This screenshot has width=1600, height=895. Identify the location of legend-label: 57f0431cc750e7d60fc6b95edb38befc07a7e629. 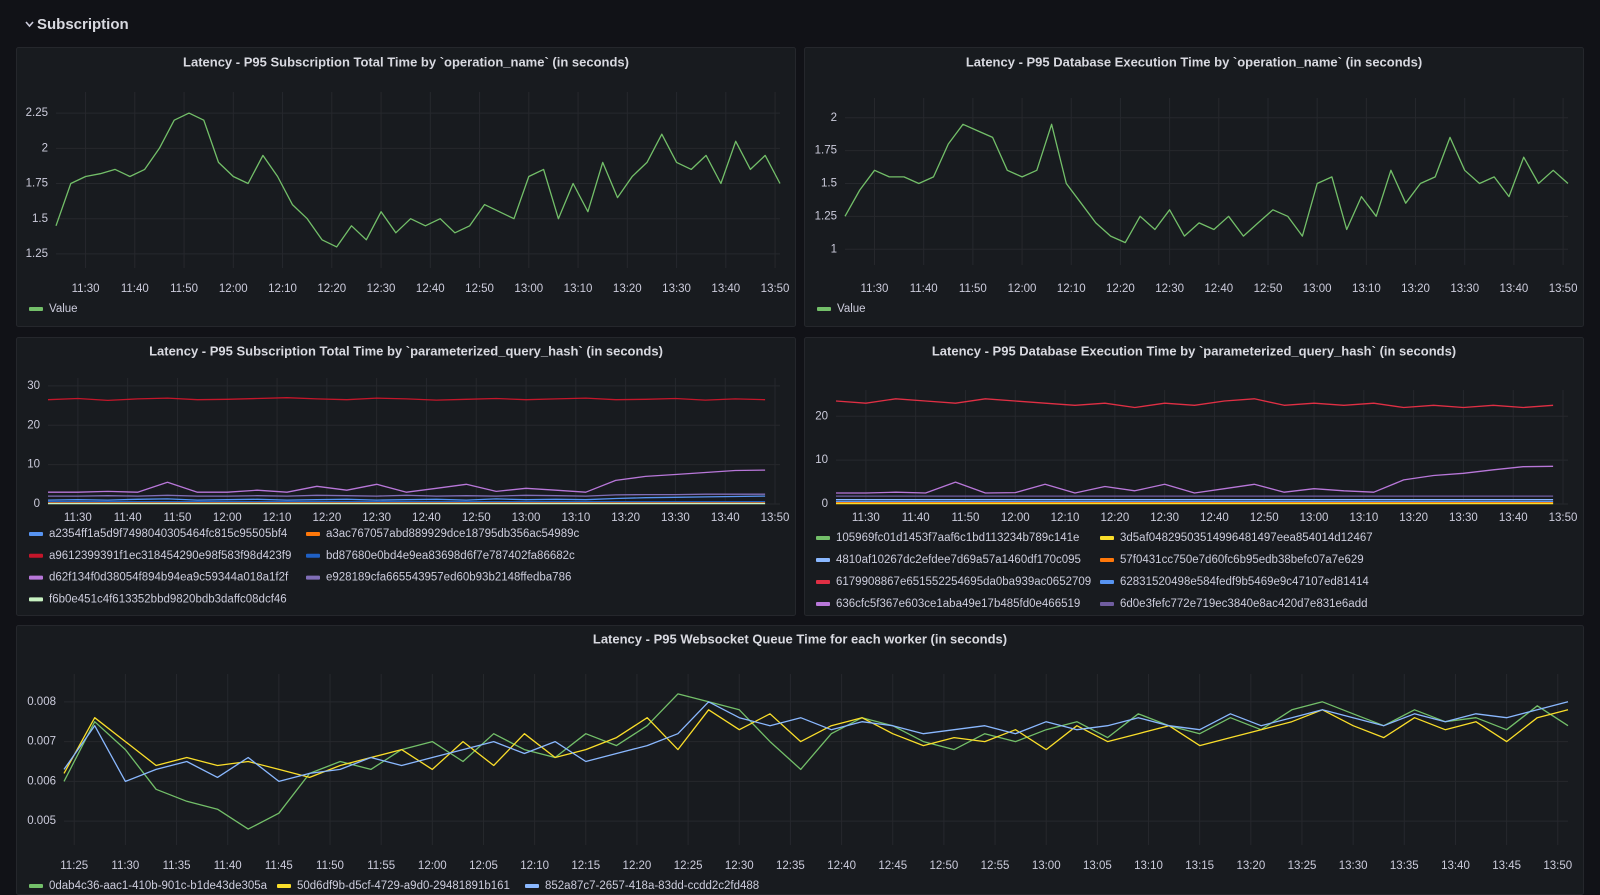
(1242, 560).